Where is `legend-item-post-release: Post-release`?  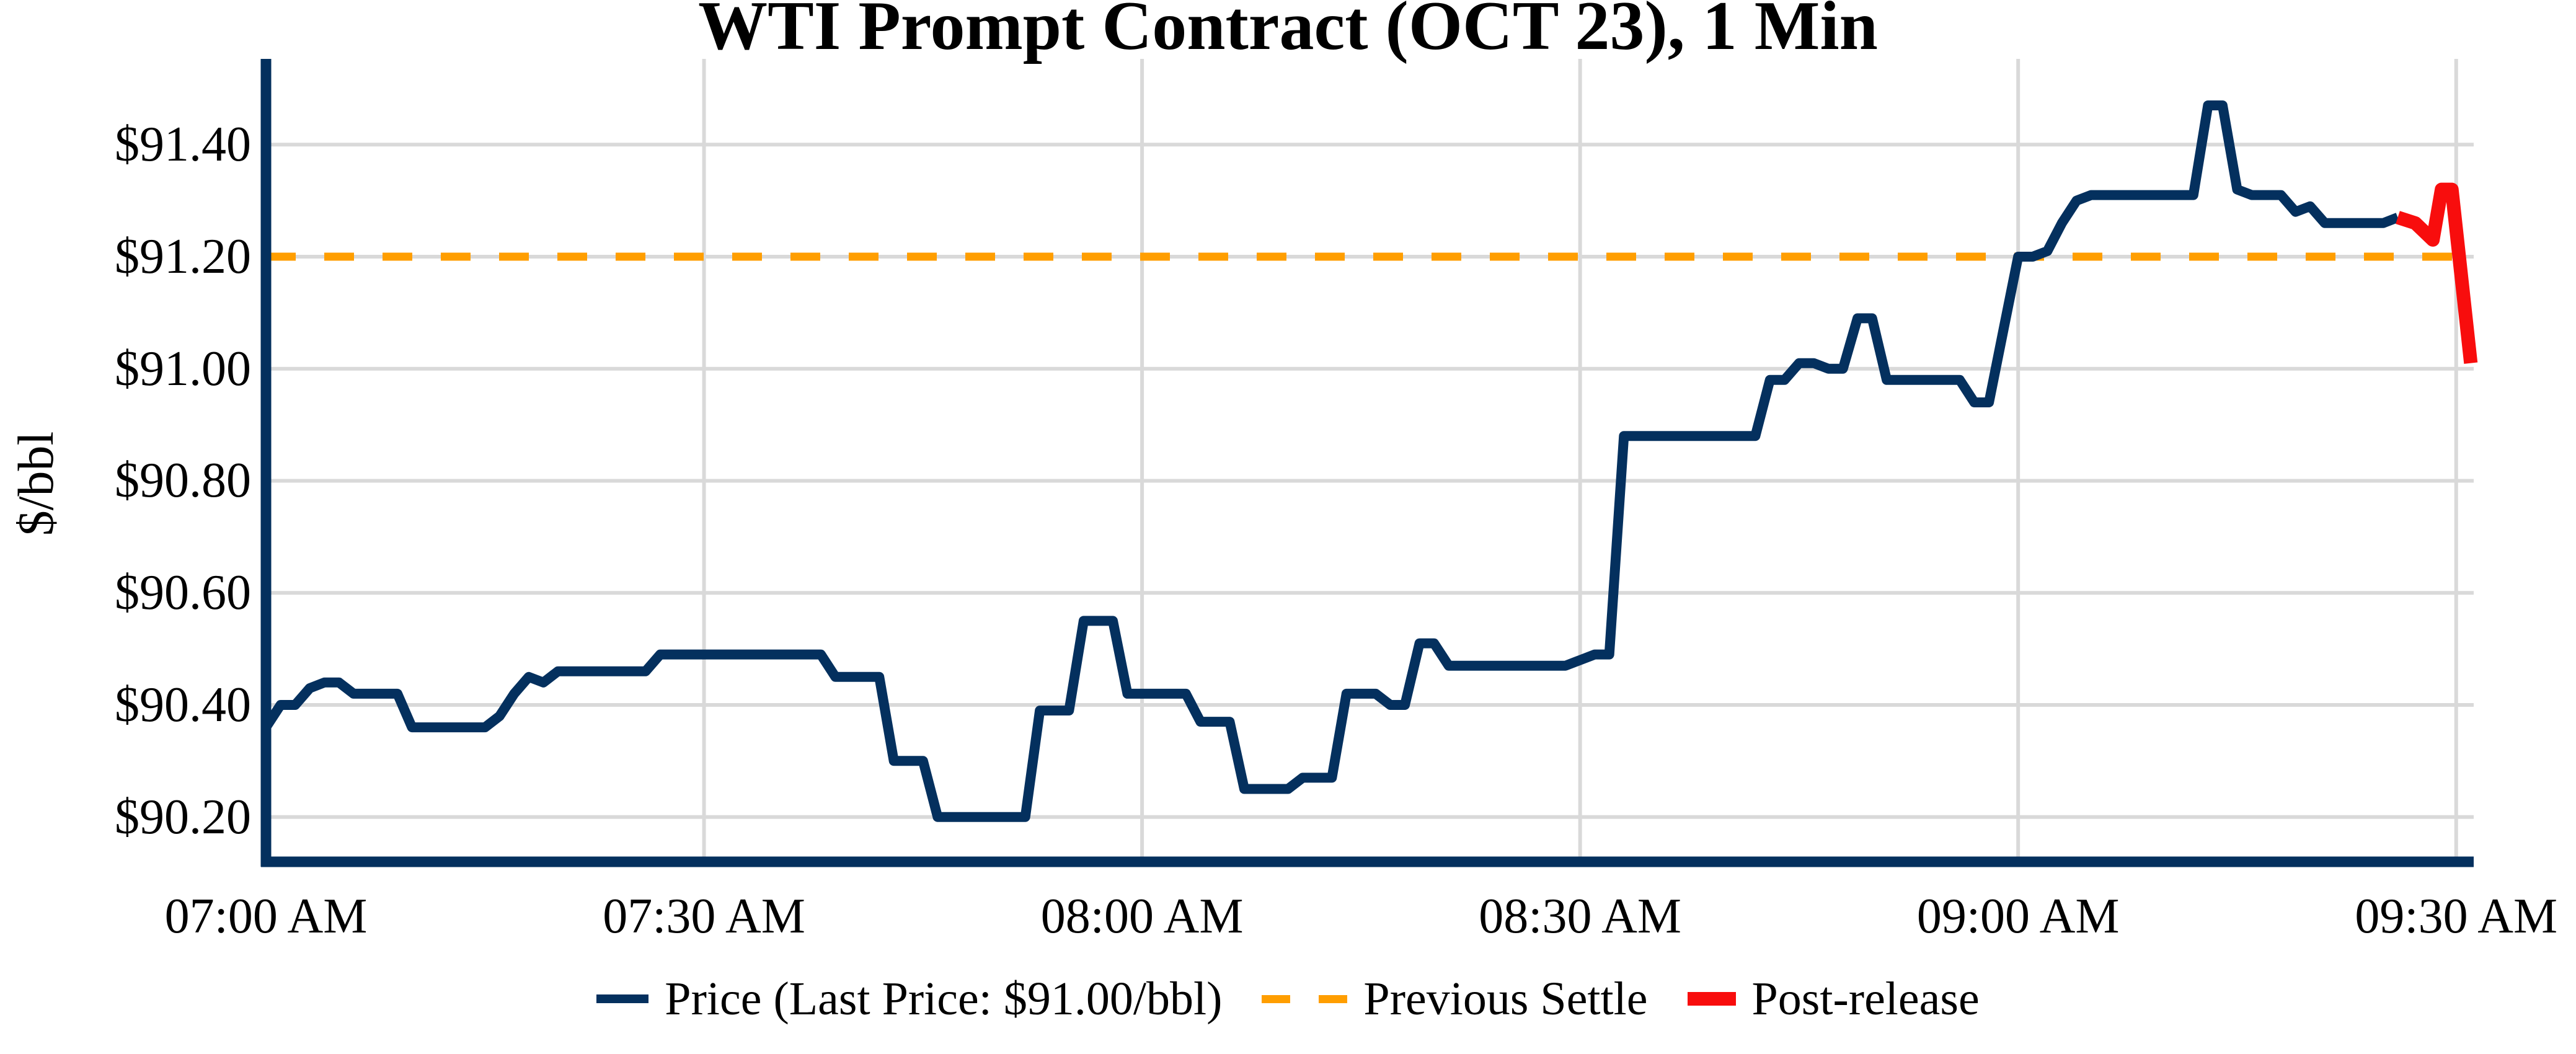 legend-item-post-release: Post-release is located at coordinates (1834, 999).